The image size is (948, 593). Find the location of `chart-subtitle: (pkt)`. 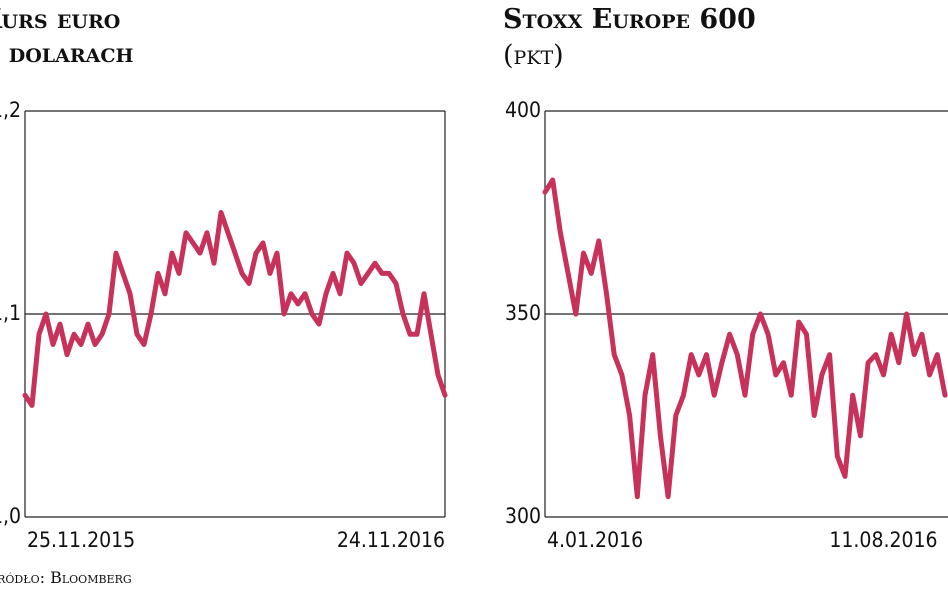

chart-subtitle: (pkt) is located at coordinates (533, 55).